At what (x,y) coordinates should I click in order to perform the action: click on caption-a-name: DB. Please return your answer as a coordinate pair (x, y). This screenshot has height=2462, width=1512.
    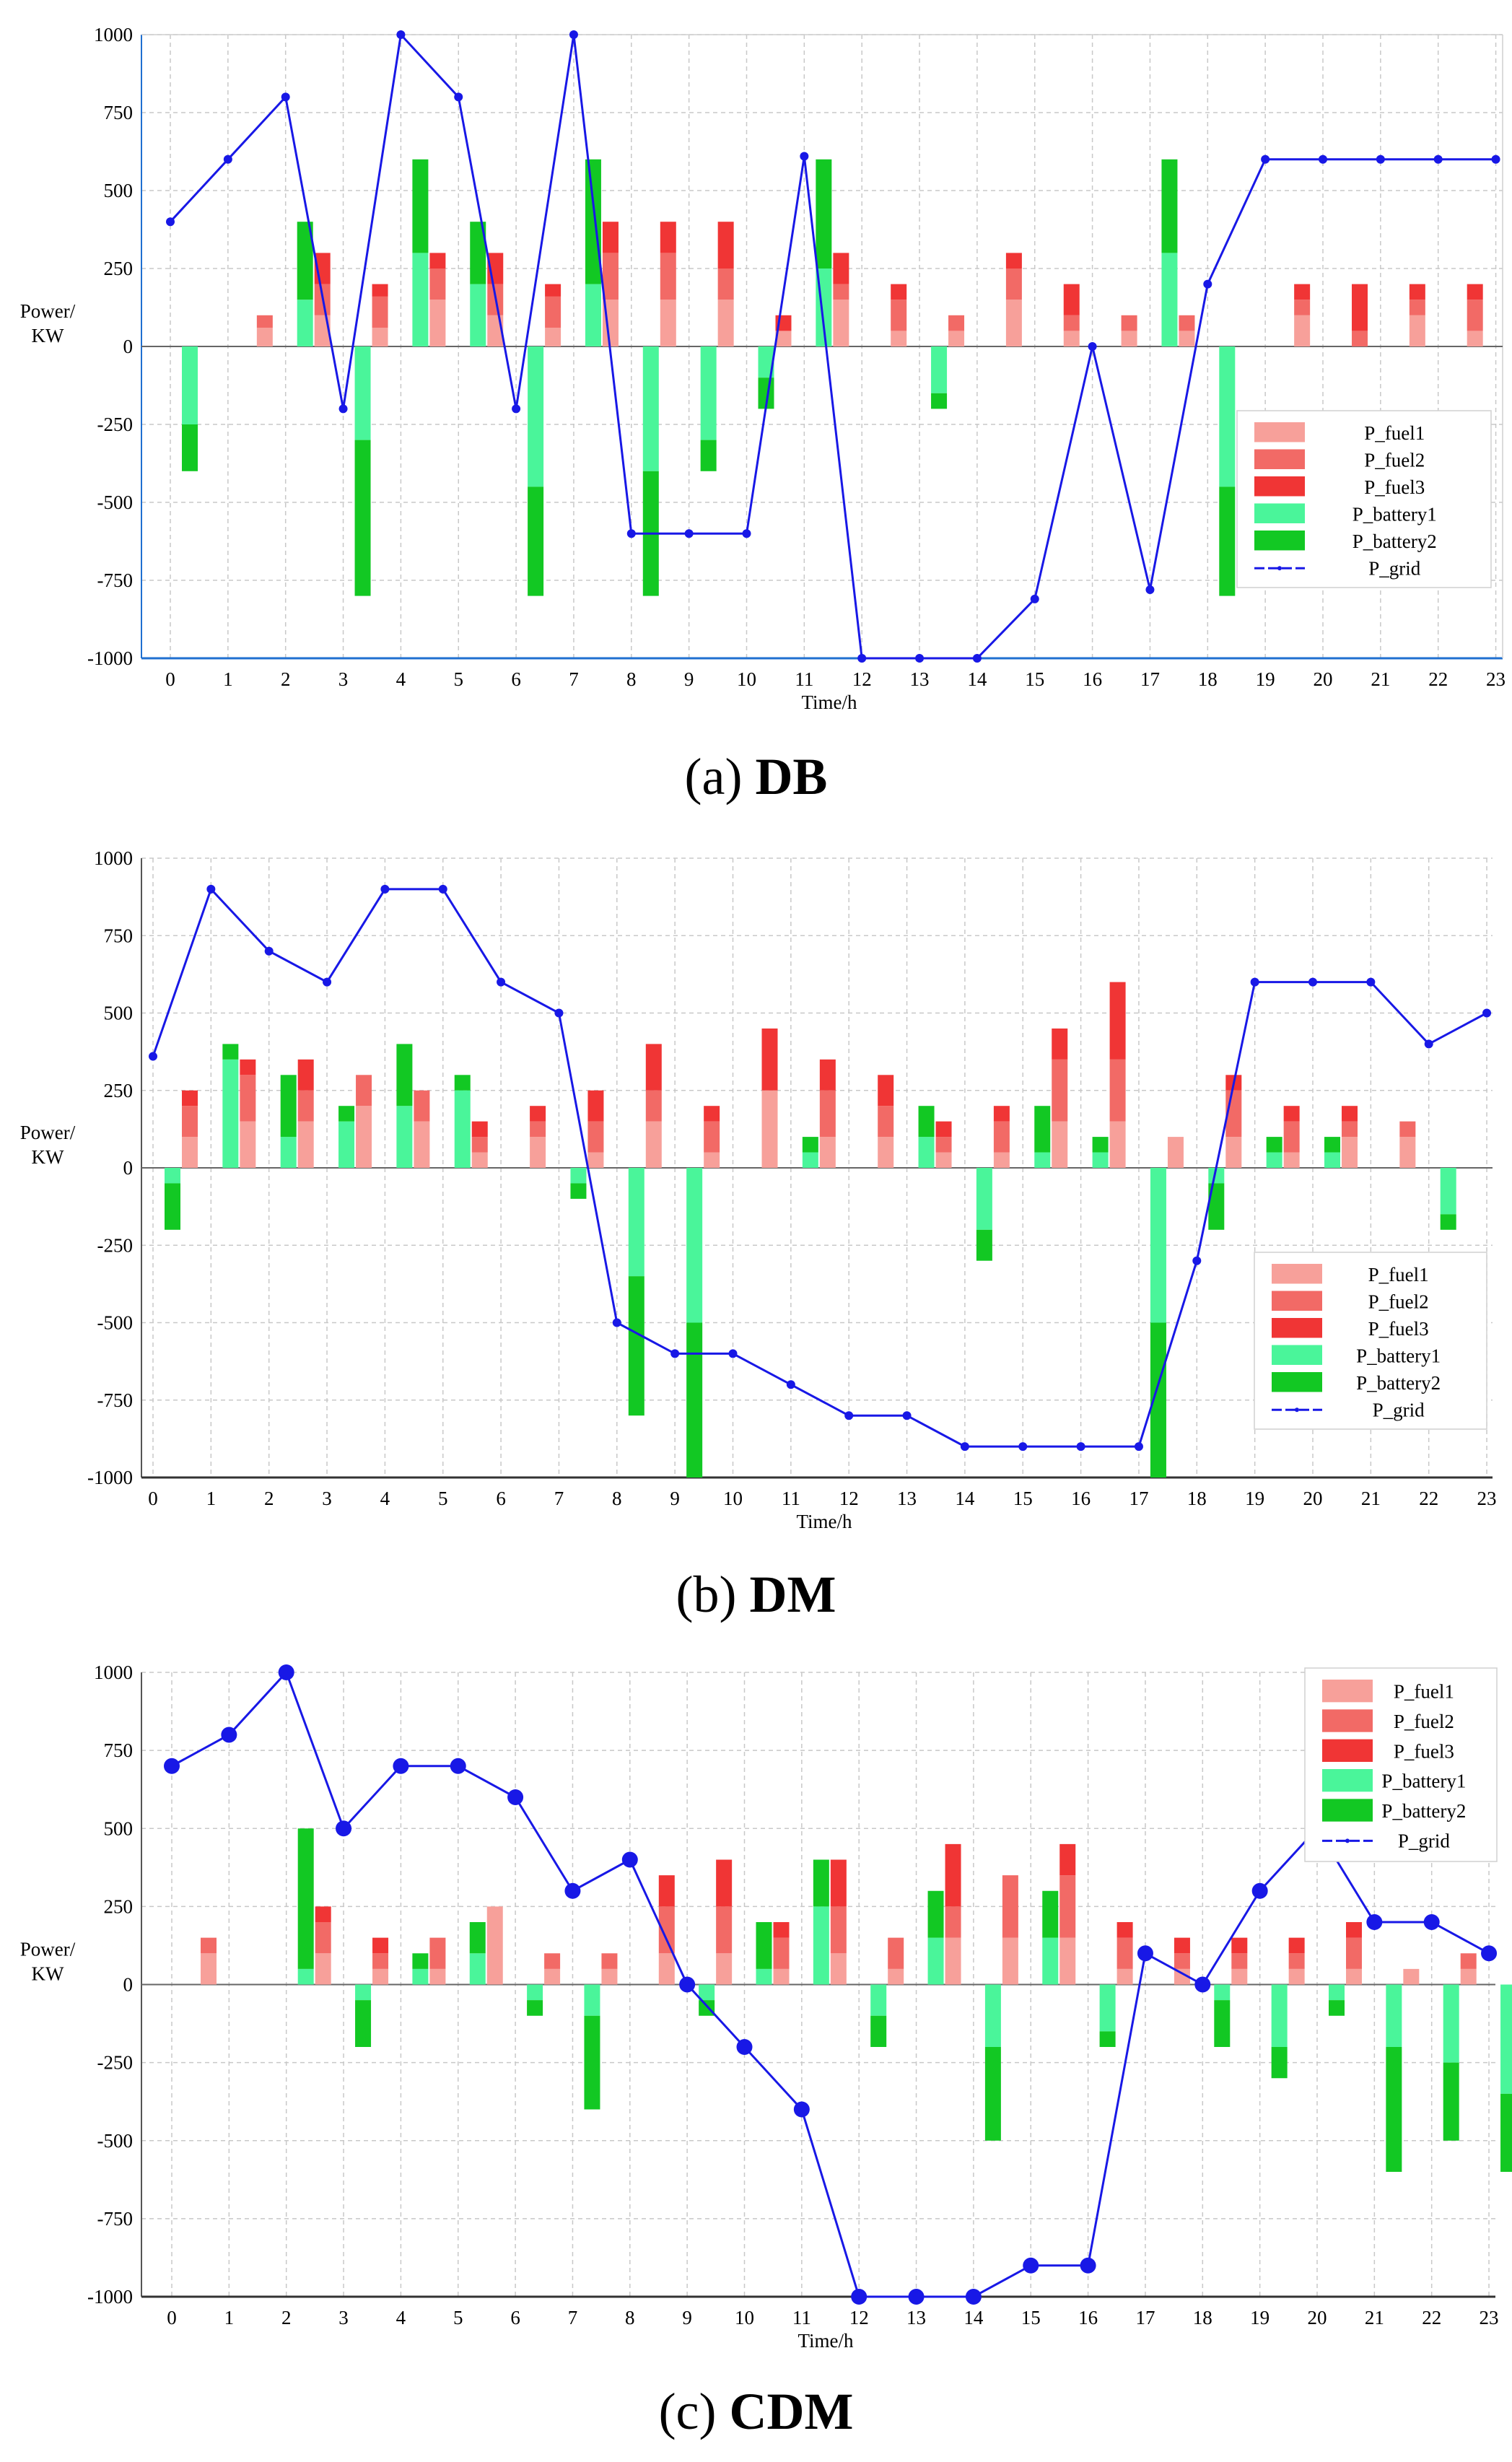
    Looking at the image, I should click on (791, 777).